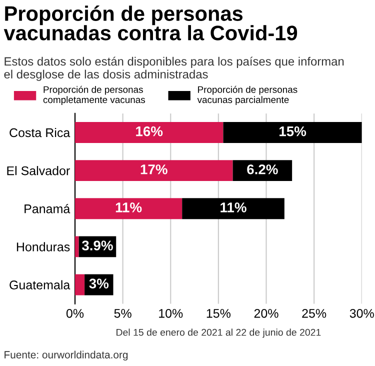 Image resolution: width=375 pixels, height=366 pixels. What do you see at coordinates (40, 133) in the screenshot?
I see `y-tick-label: Costa Rica` at bounding box center [40, 133].